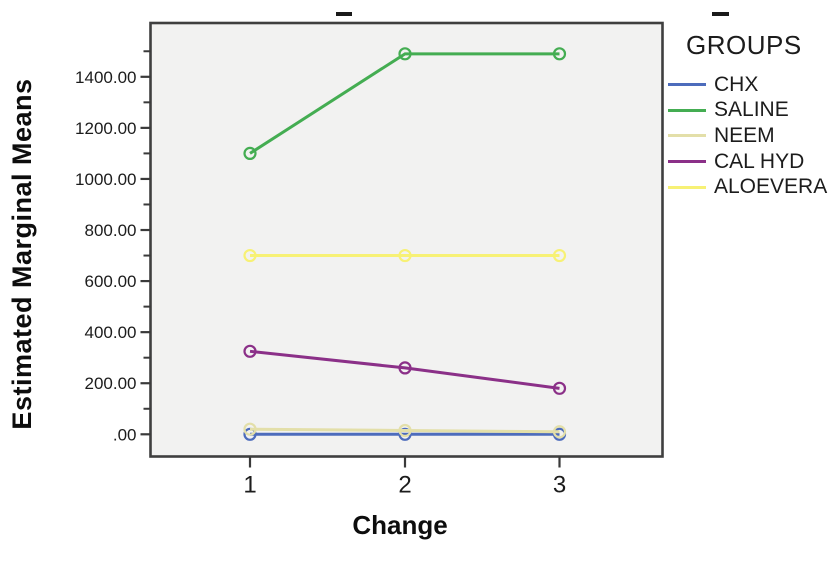 Image resolution: width=838 pixels, height=561 pixels. Describe the element at coordinates (759, 161) in the screenshot. I see `legend-item-label: CAL HYD` at that location.